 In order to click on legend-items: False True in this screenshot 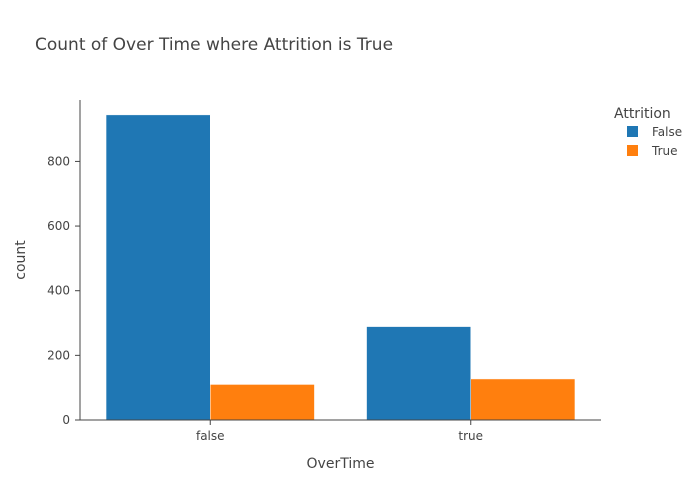, I will do `click(654, 141)`.